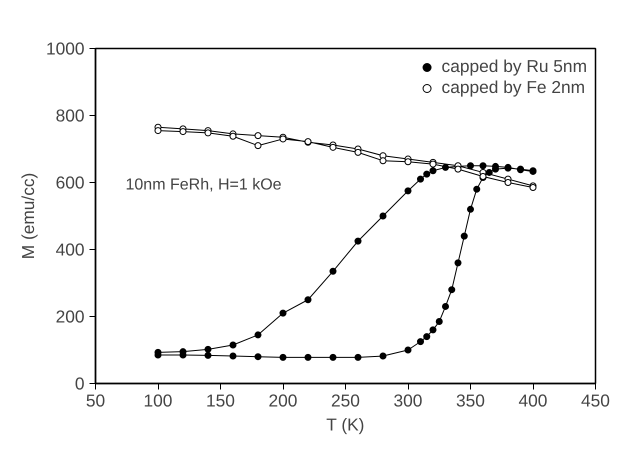 This screenshot has width=623, height=453. What do you see at coordinates (70, 182) in the screenshot?
I see `y-tick-label: 600` at bounding box center [70, 182].